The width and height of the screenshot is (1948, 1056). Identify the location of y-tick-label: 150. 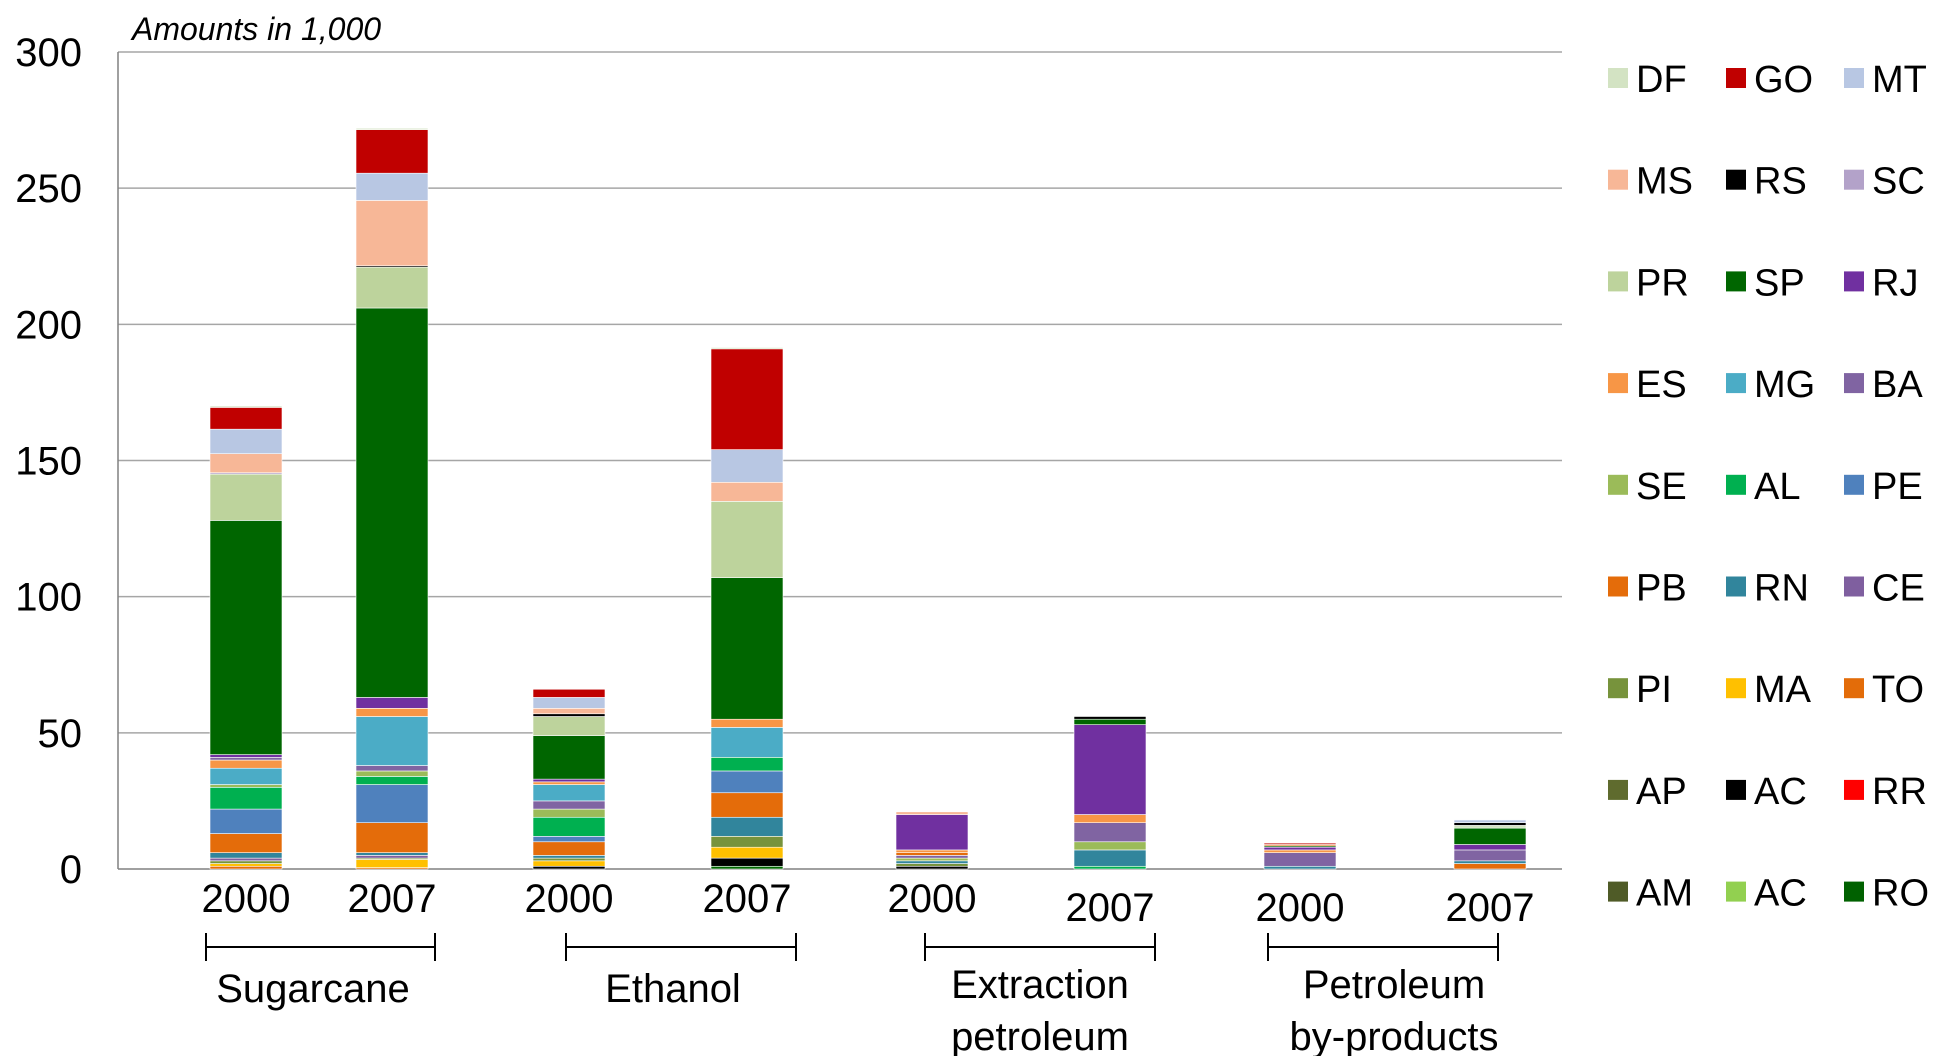
(48, 462).